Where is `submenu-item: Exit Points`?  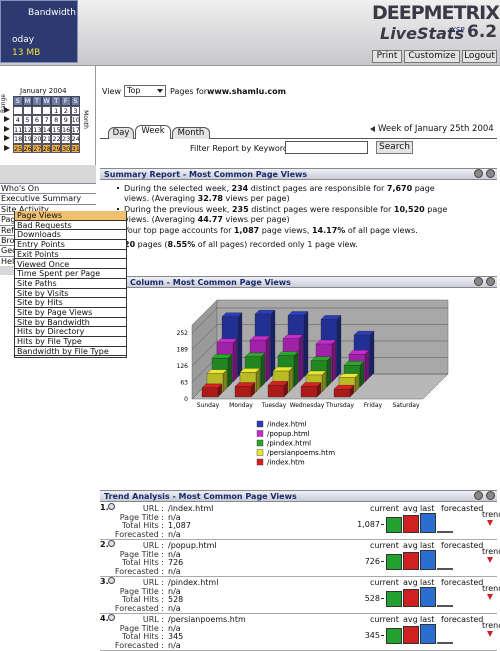
submenu-item: Exit Points is located at coordinates (70, 254).